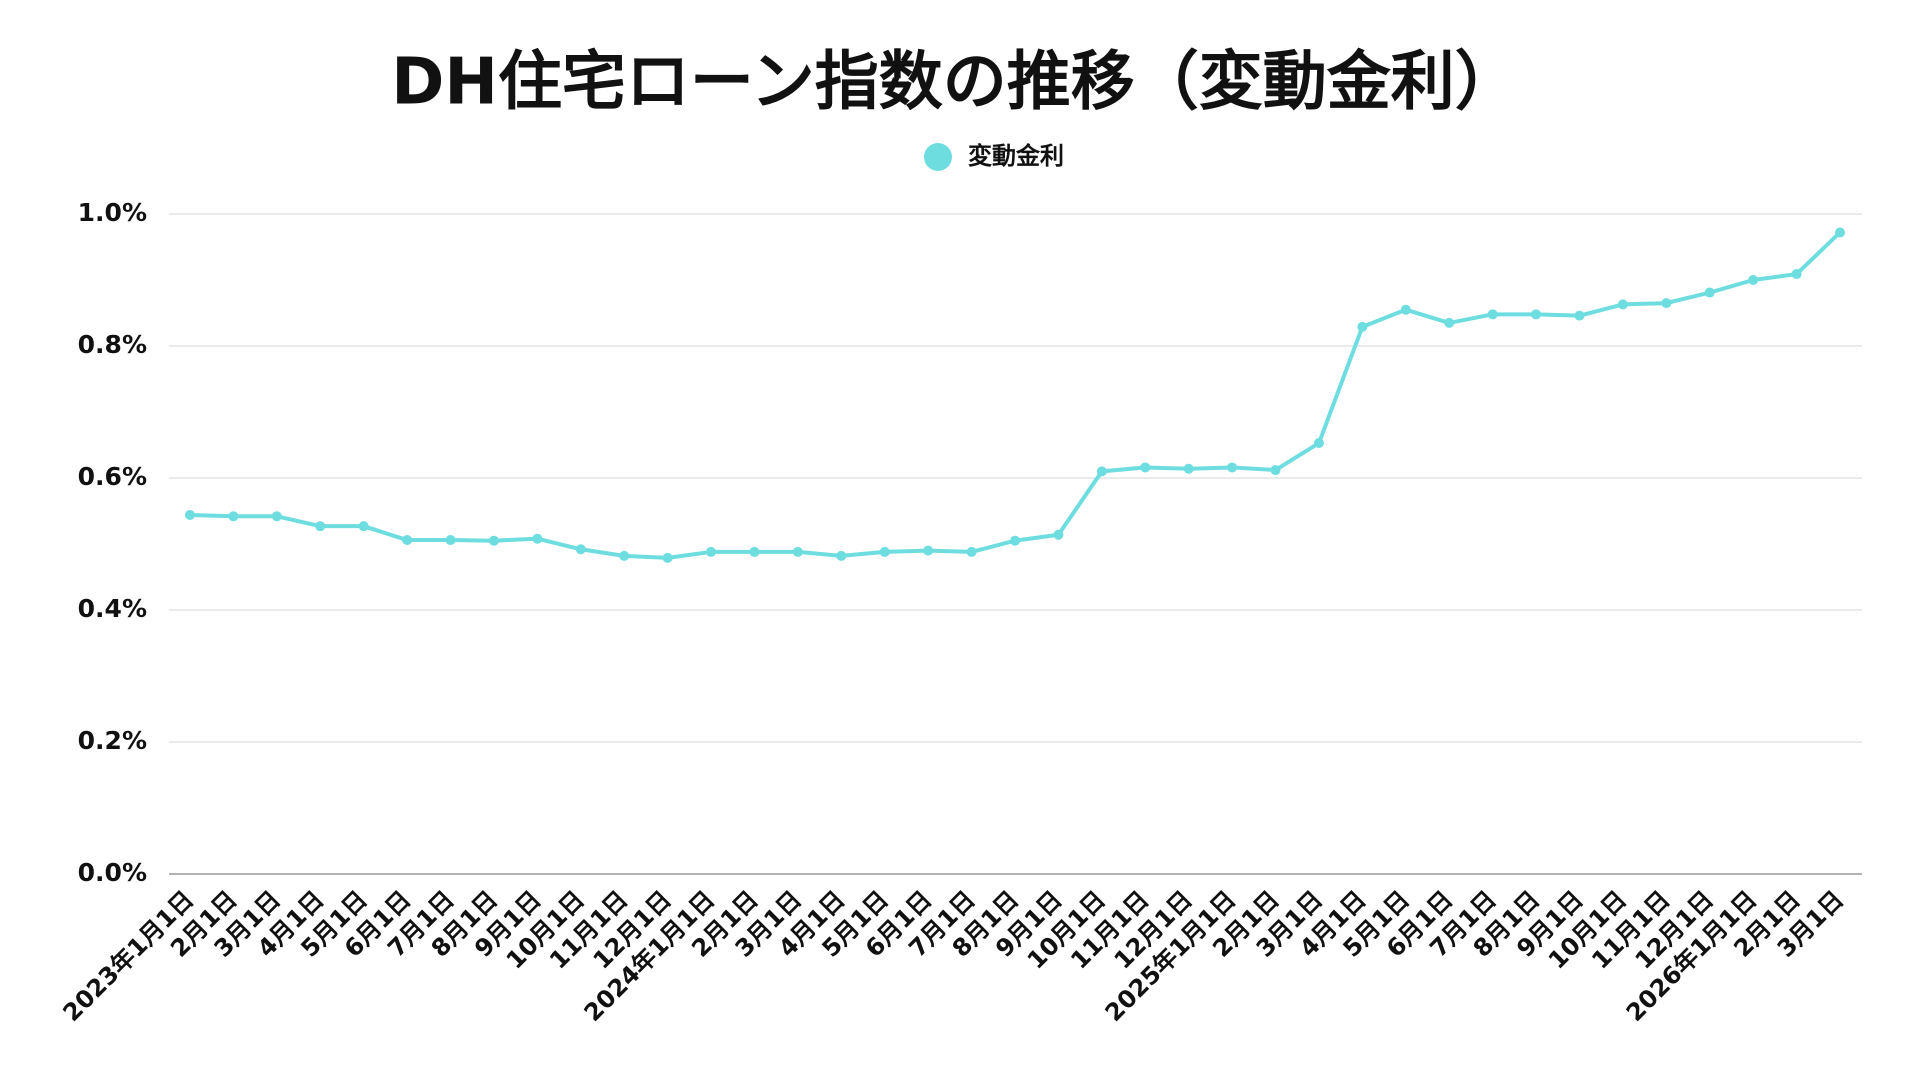  Describe the element at coordinates (955, 83) in the screenshot. I see `chart-title: DH住宅ローン指数の推移（変動金利）` at that location.